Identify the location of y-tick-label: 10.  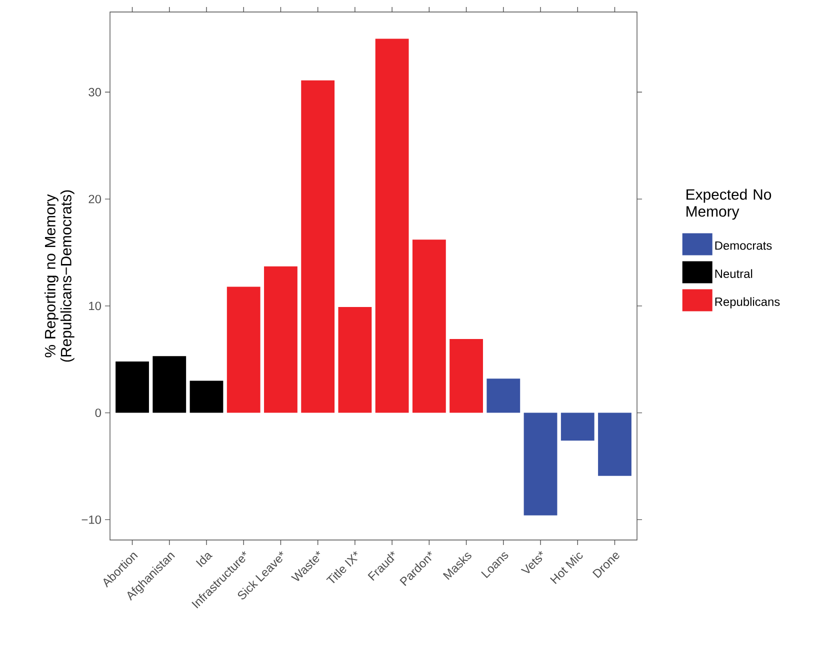
(95, 306).